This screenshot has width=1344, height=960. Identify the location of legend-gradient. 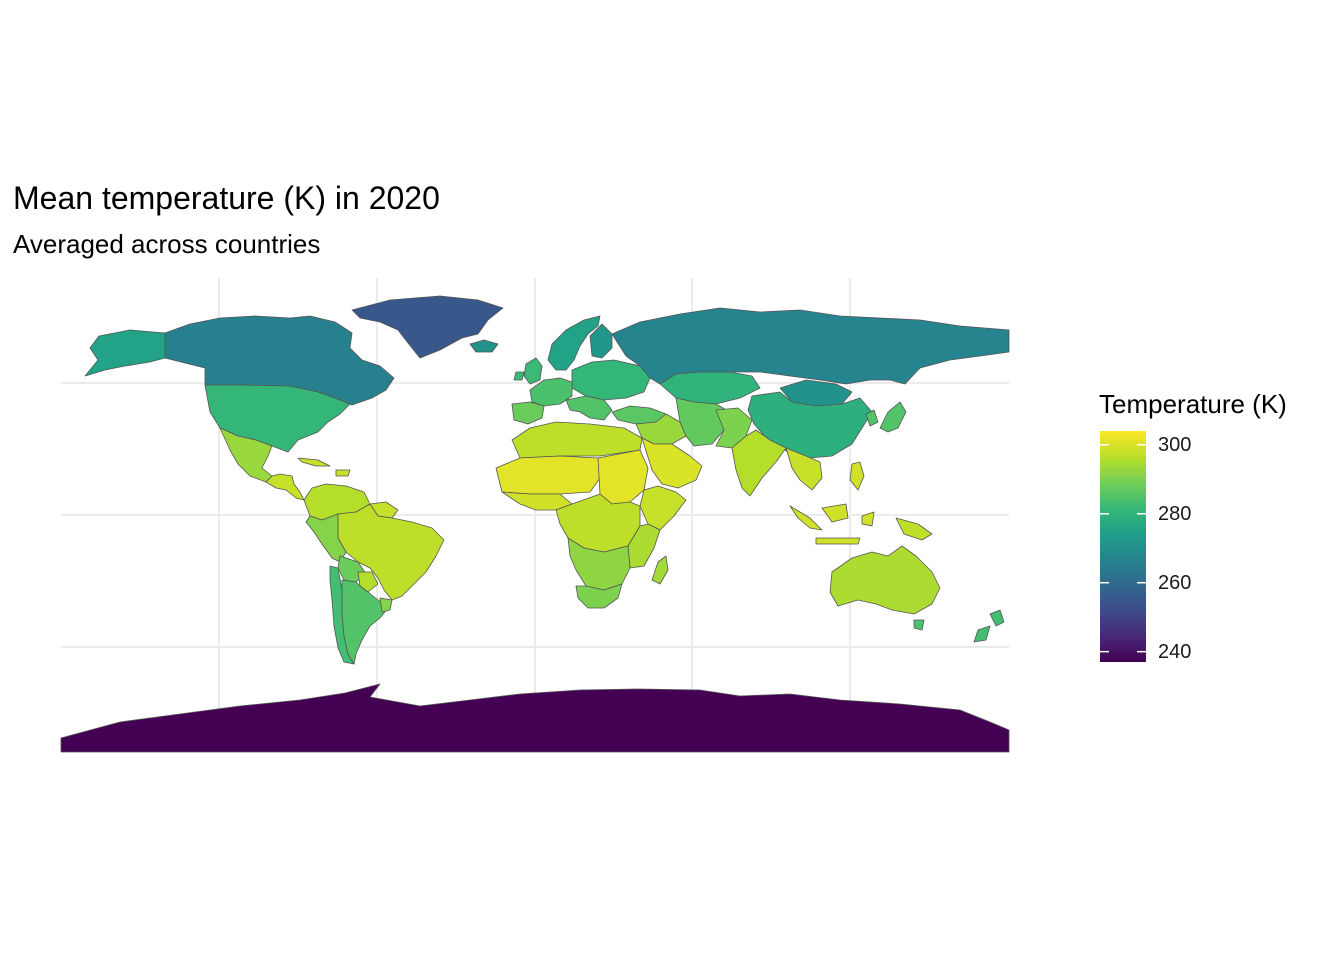
(1123, 546).